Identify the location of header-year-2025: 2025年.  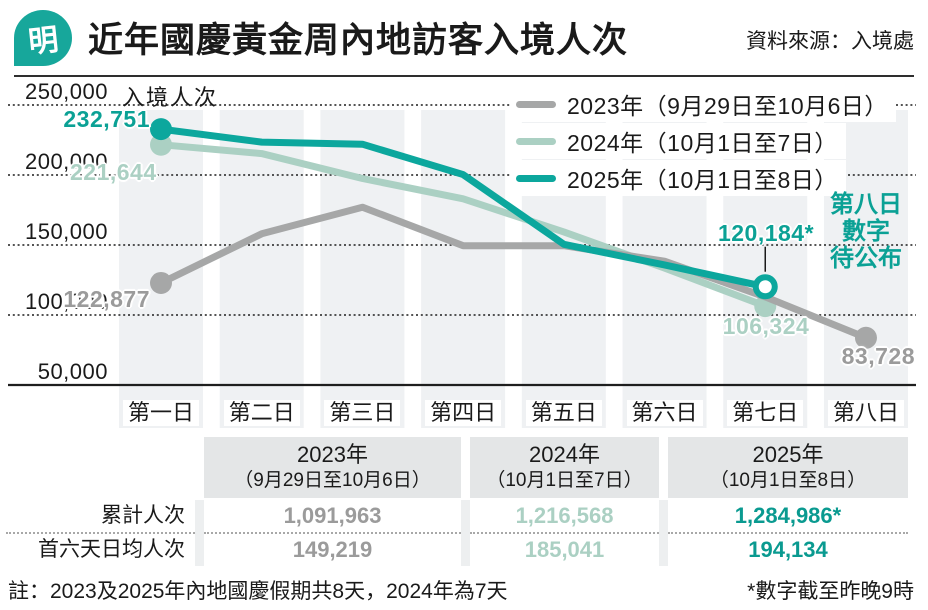
(788, 454).